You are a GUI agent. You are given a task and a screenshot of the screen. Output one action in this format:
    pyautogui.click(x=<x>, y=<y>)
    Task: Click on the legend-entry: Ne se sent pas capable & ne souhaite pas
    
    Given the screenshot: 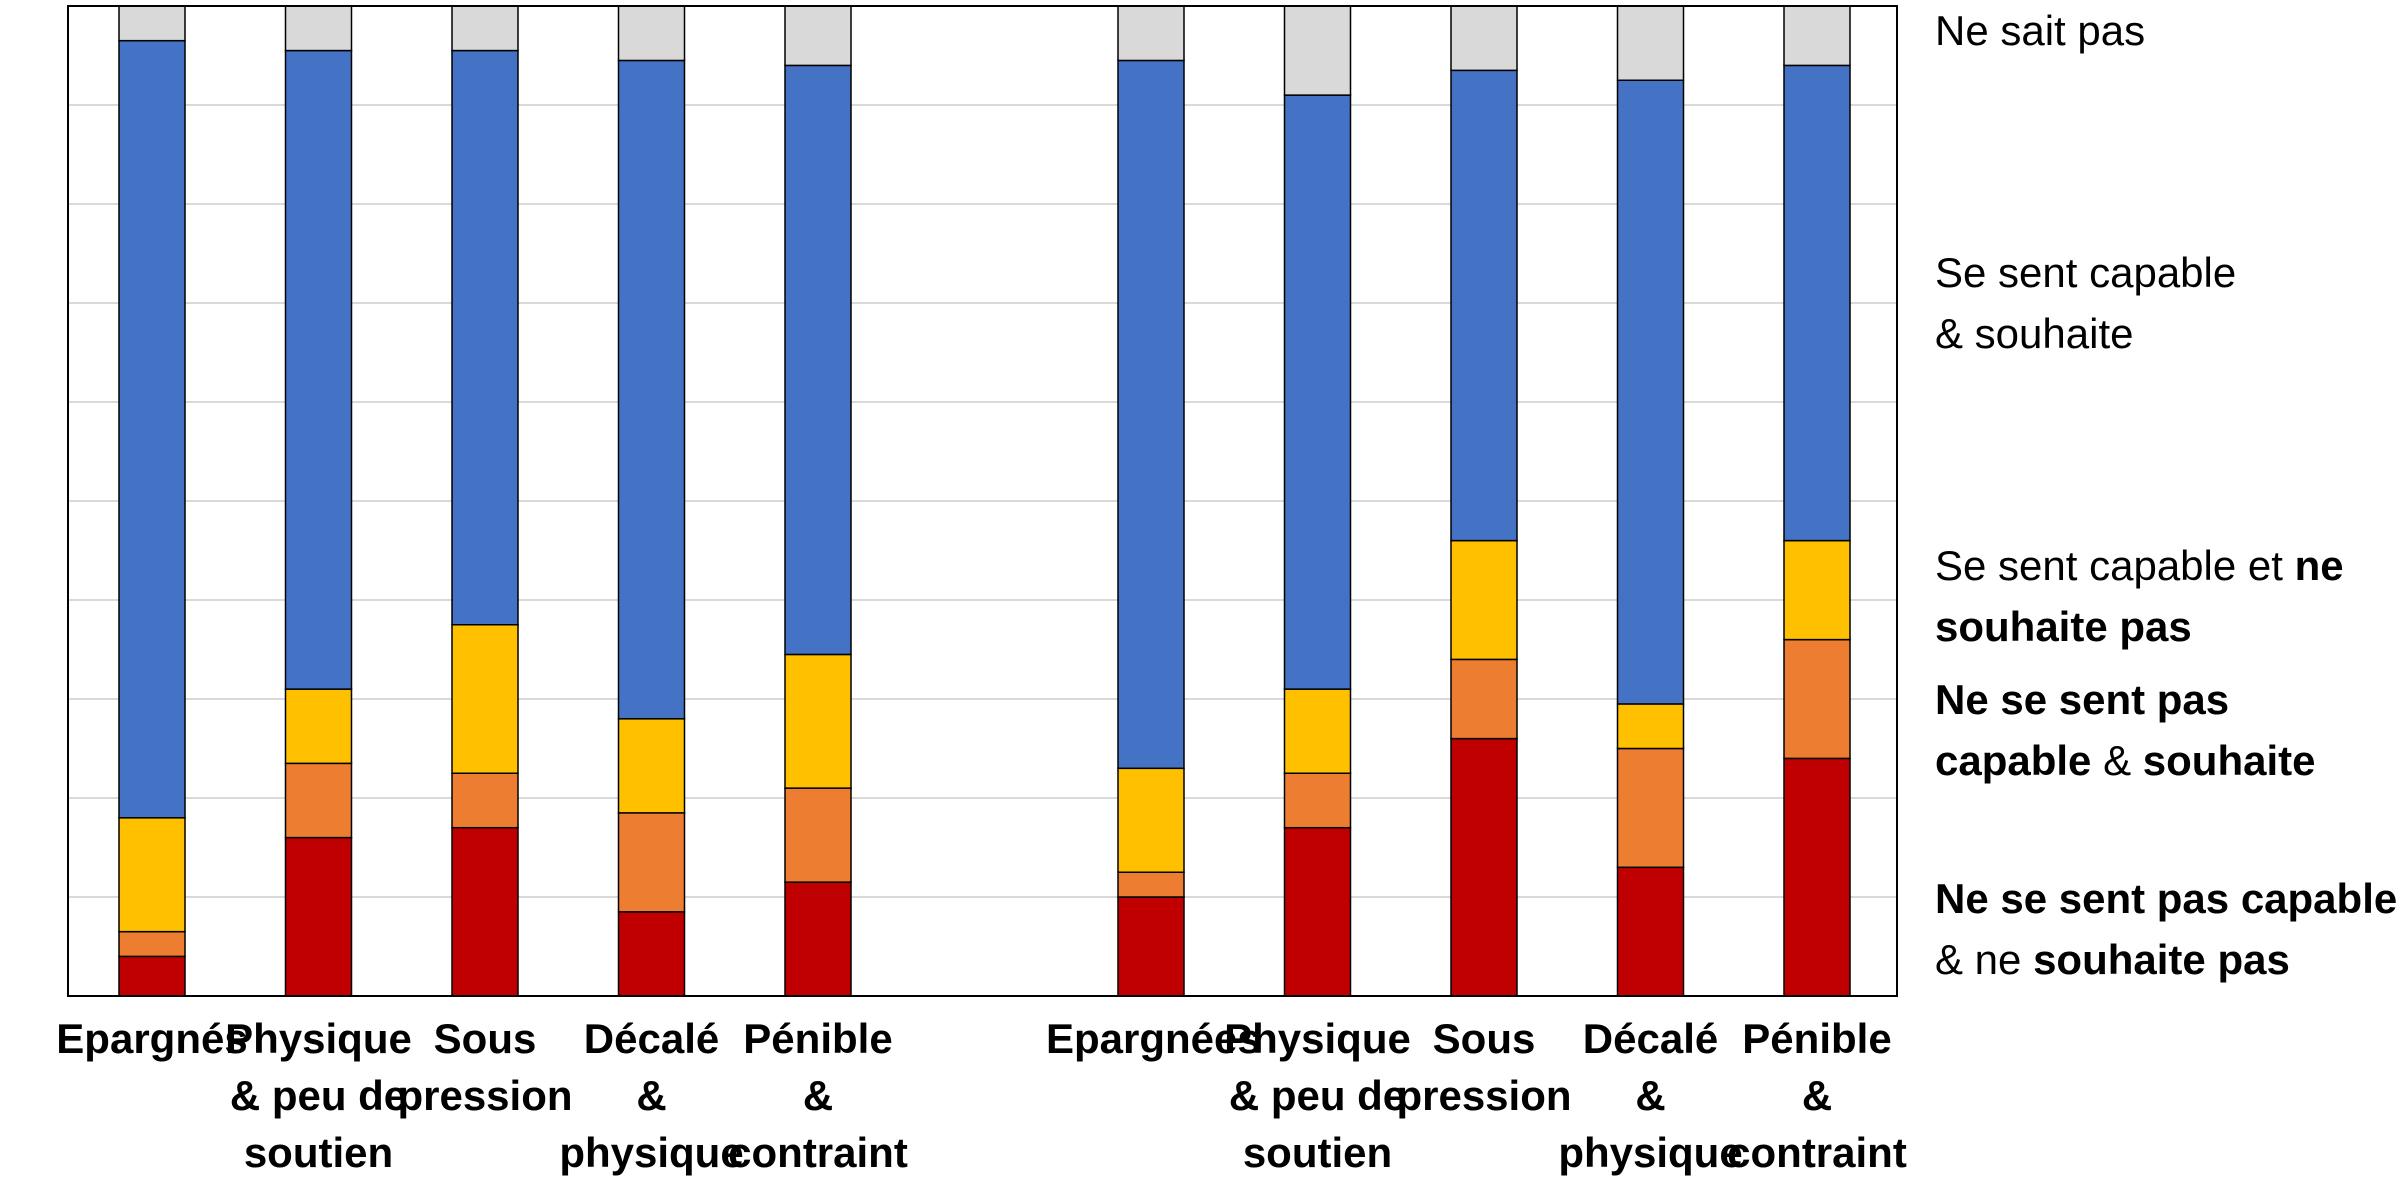 What is the action you would take?
    pyautogui.click(x=2166, y=929)
    